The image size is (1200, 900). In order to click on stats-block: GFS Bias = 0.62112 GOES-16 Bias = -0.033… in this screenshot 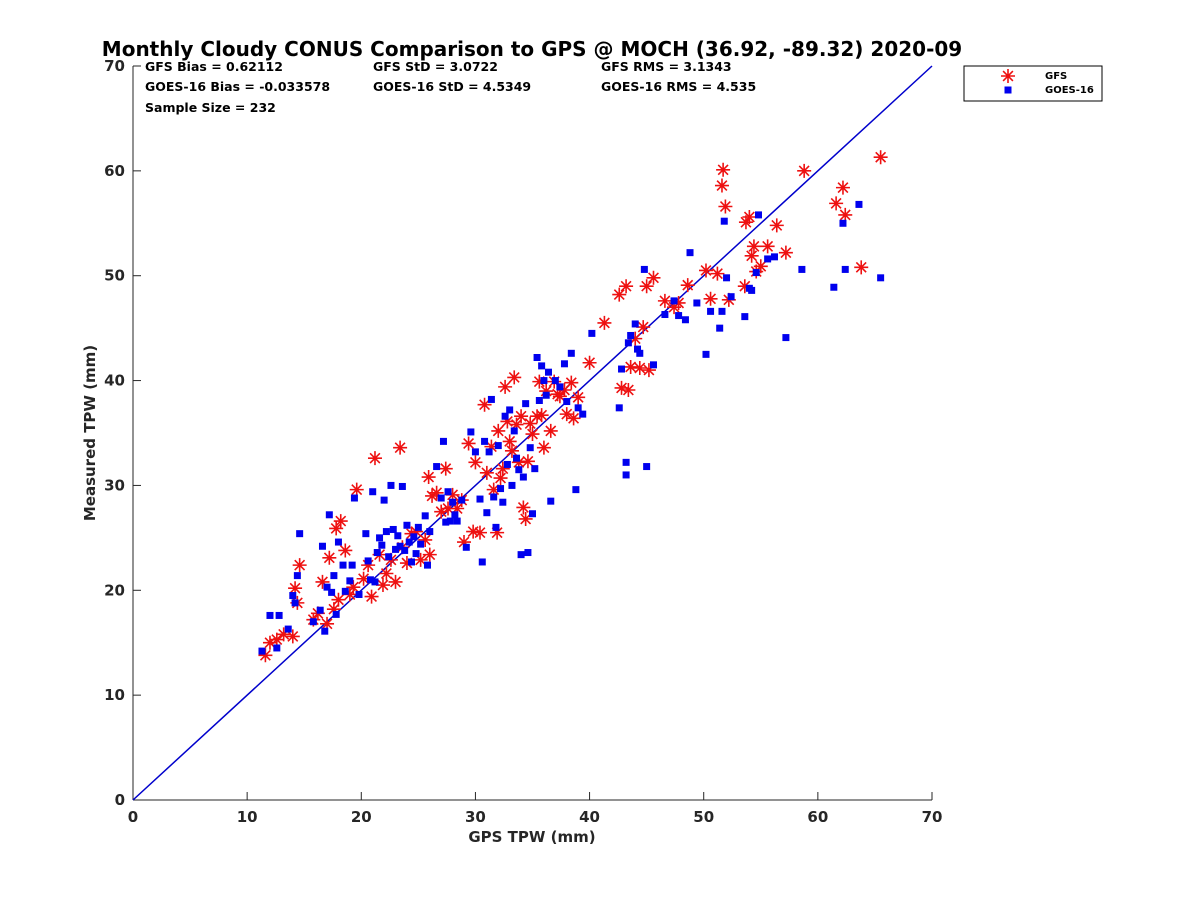, I will do `click(450, 87)`.